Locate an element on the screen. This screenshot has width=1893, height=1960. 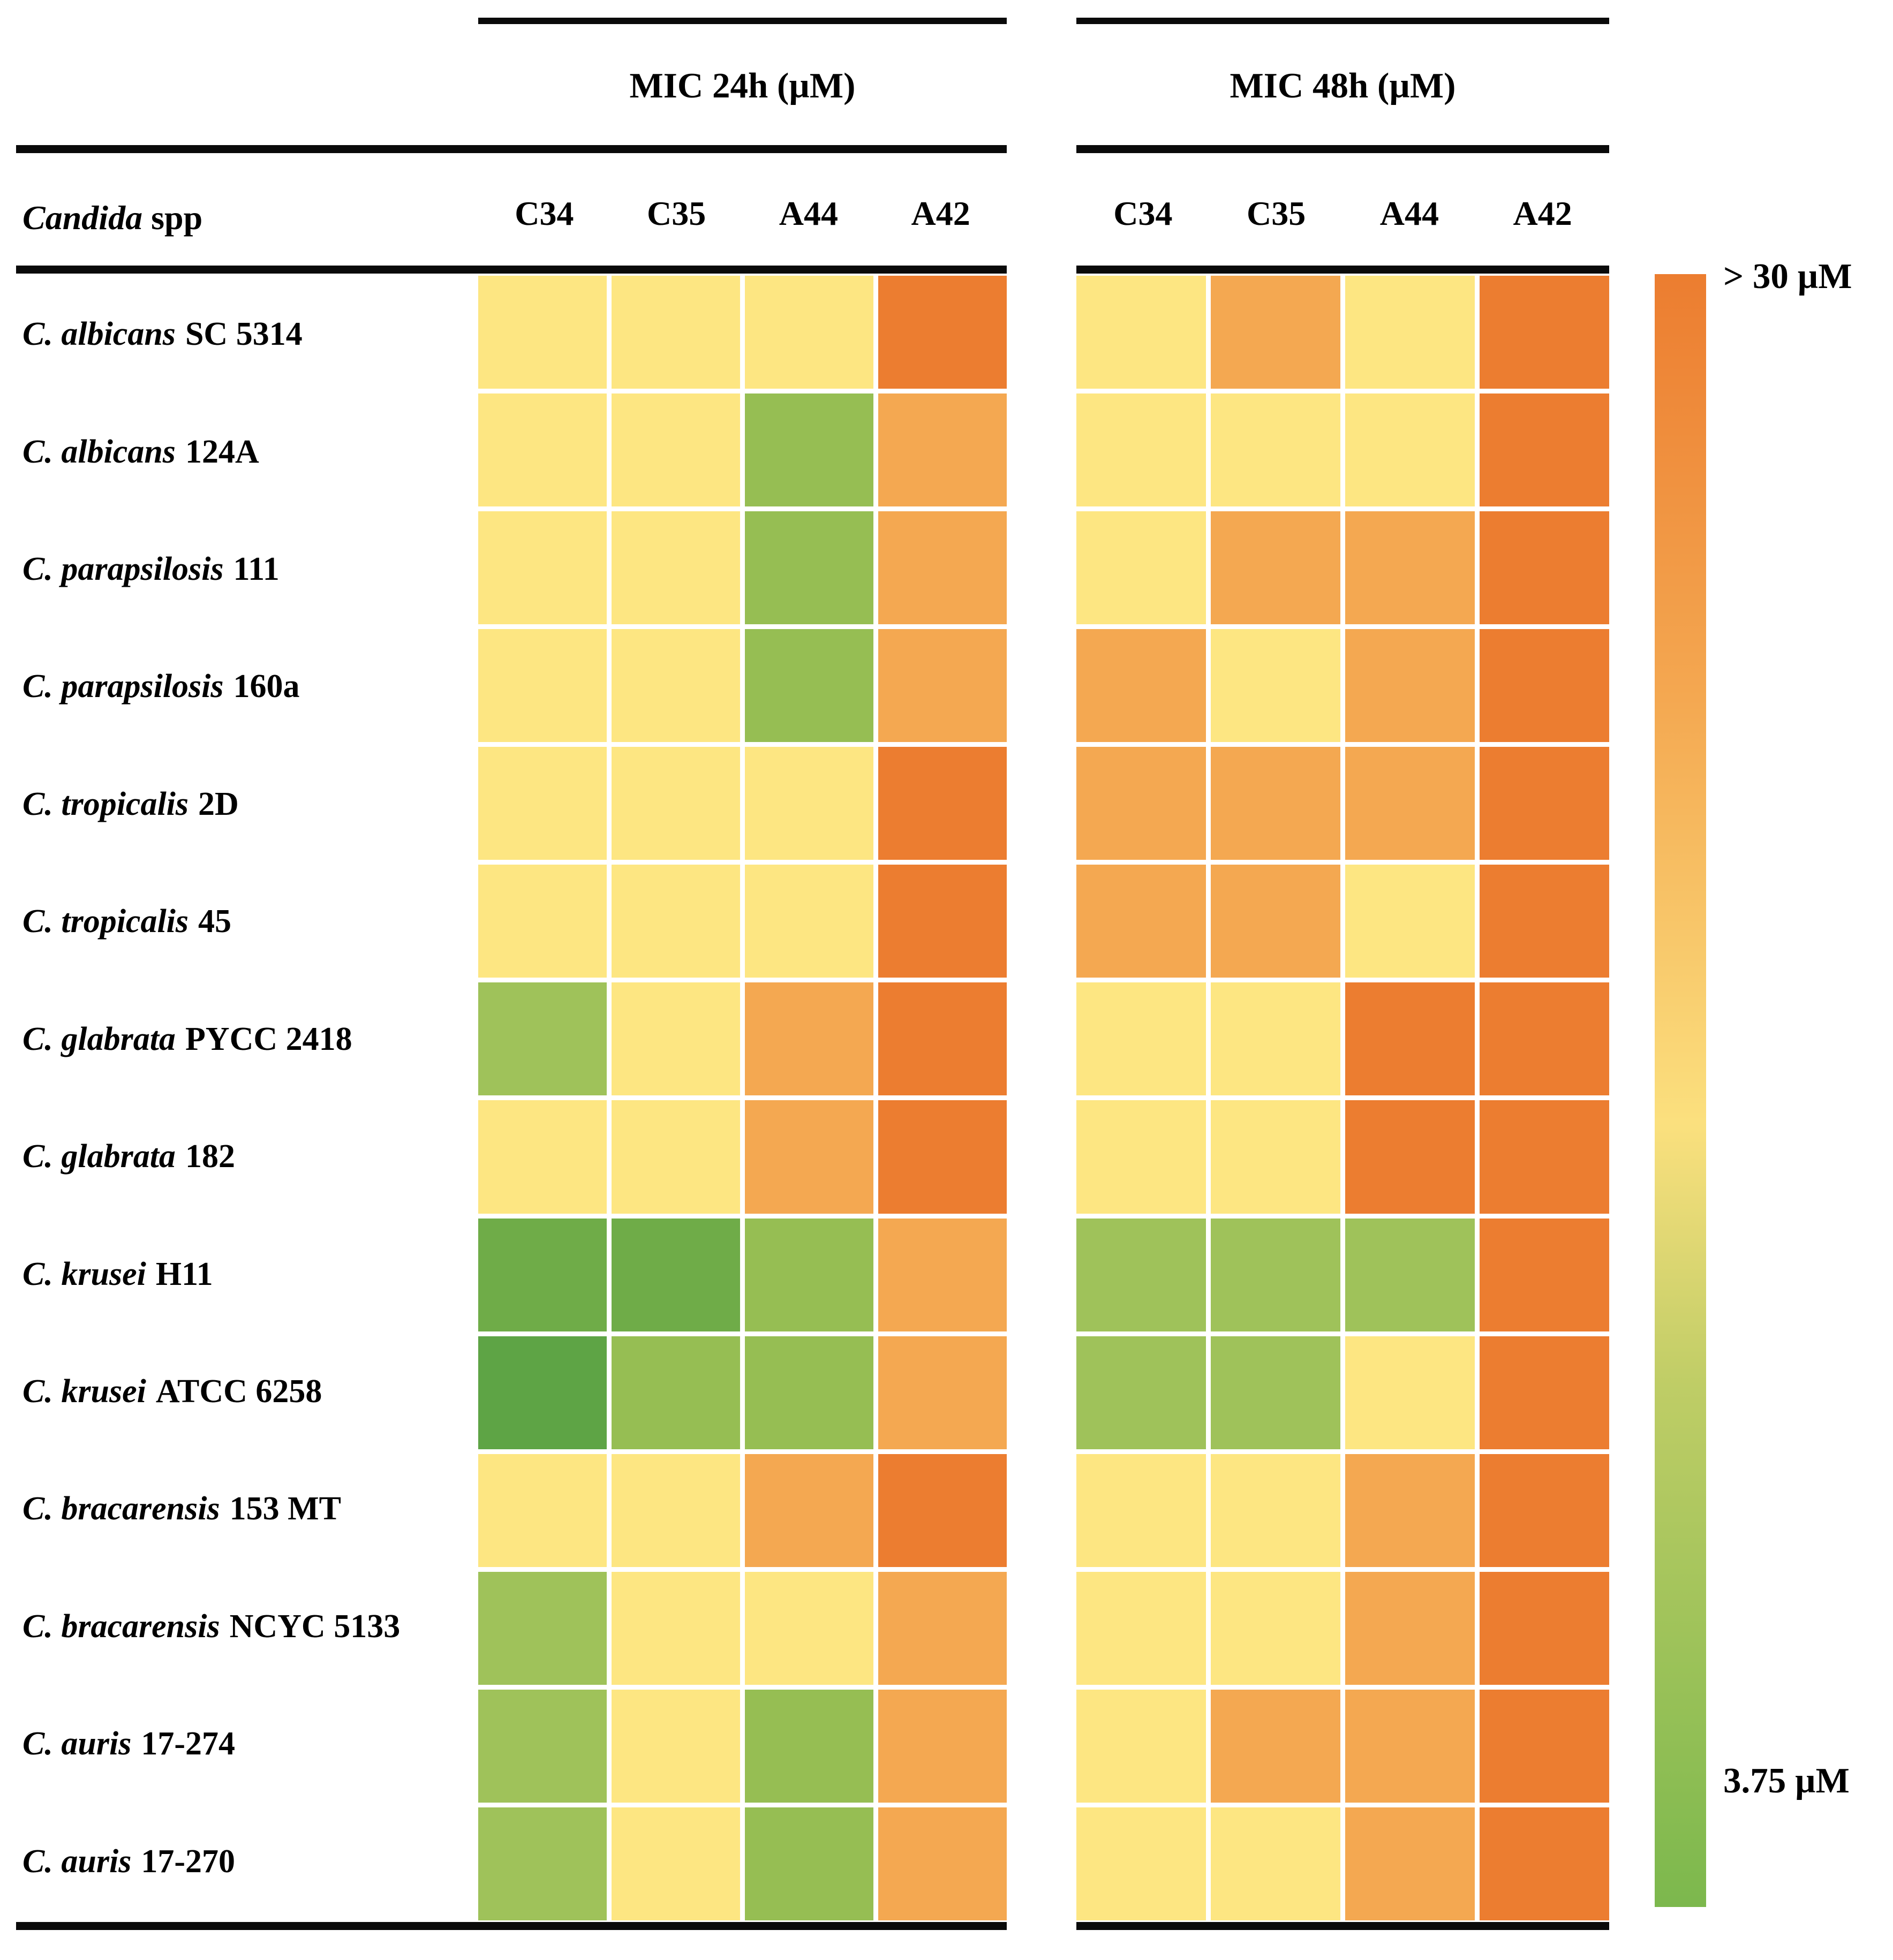
strain-name: 182 is located at coordinates (210, 1157).